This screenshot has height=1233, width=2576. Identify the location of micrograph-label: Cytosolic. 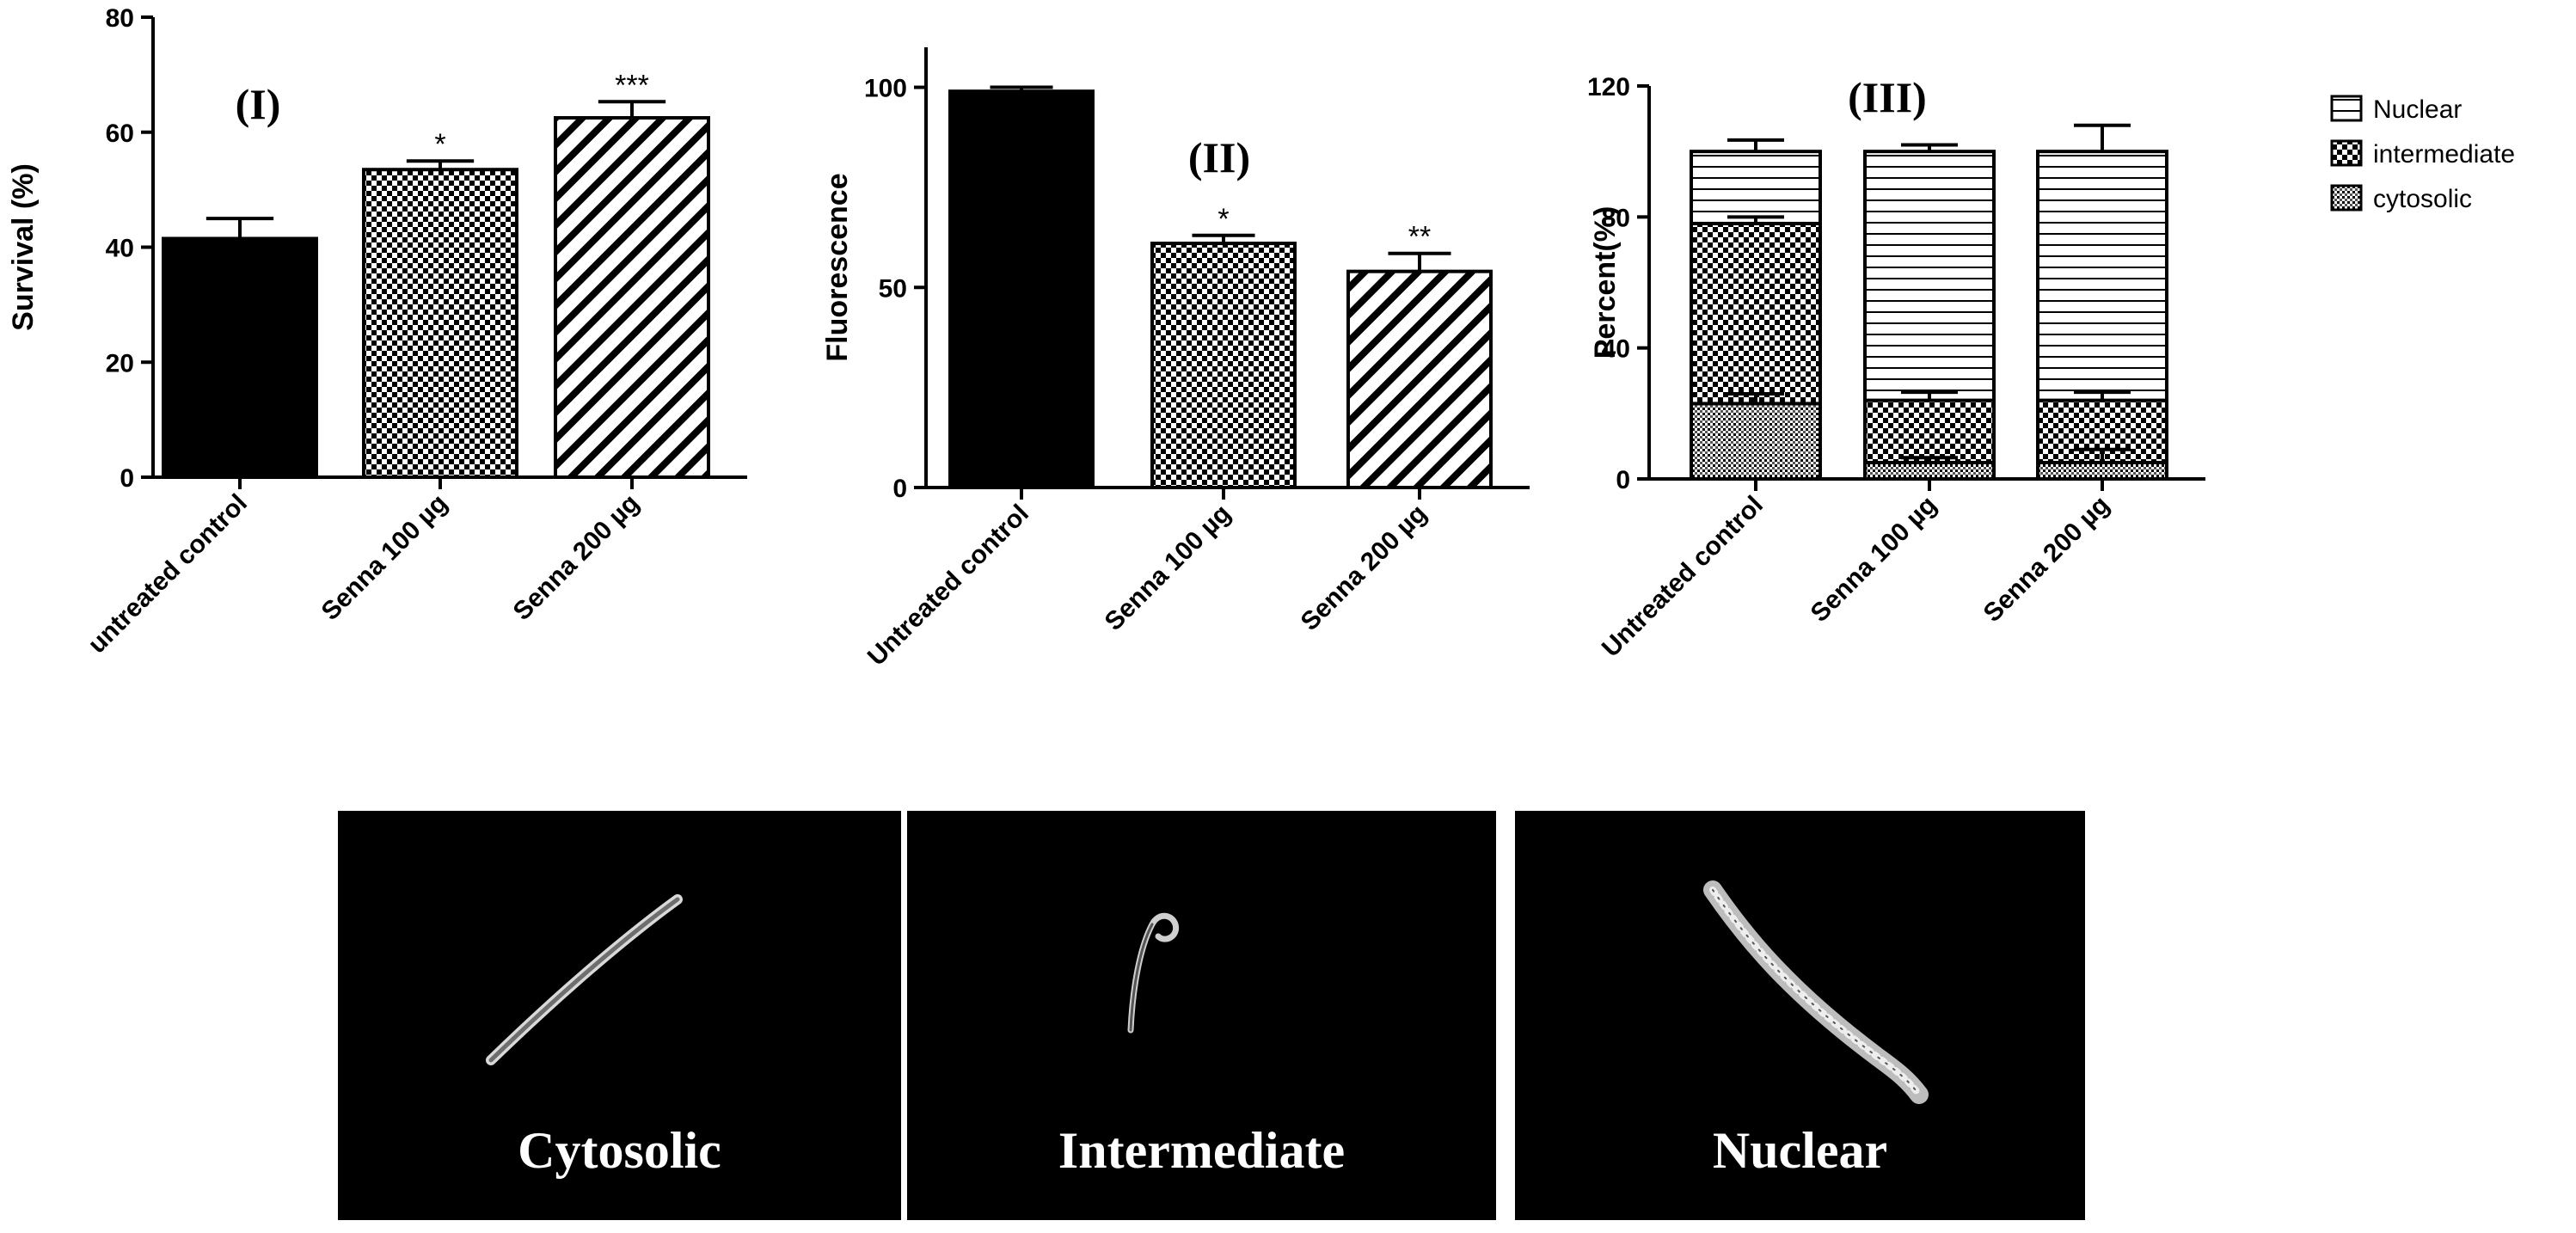
(619, 1150).